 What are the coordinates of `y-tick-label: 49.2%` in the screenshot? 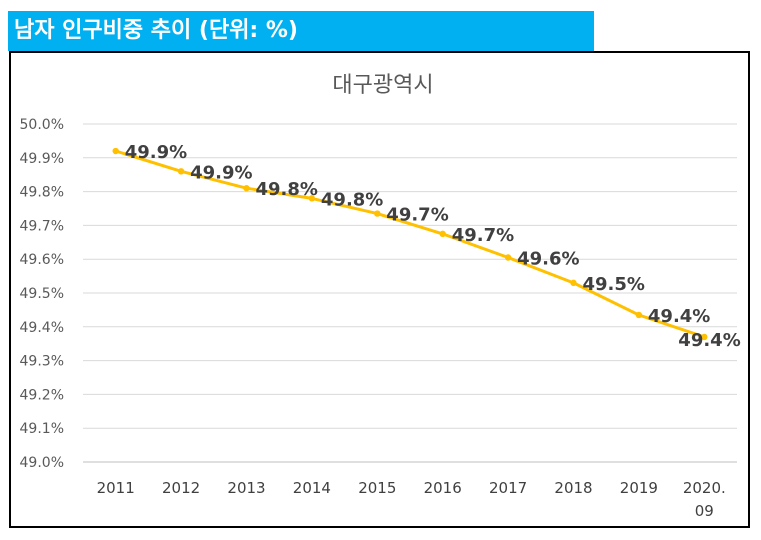 It's located at (42, 395).